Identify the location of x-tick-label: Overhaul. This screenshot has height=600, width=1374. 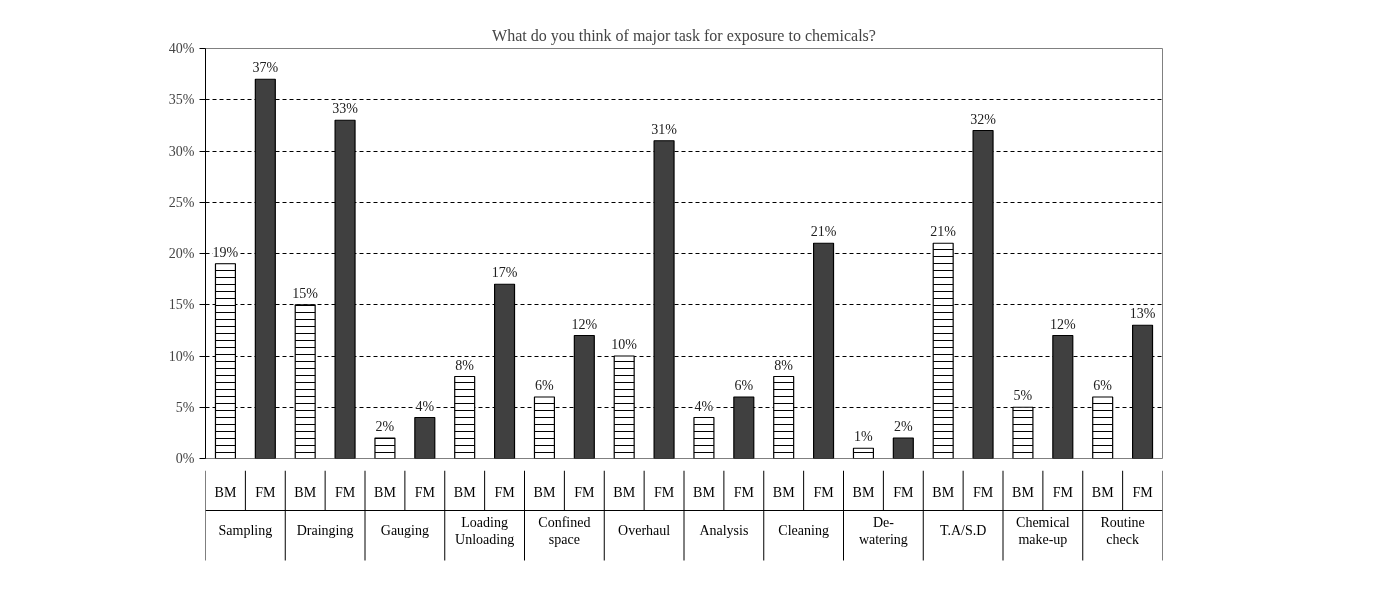
(644, 530).